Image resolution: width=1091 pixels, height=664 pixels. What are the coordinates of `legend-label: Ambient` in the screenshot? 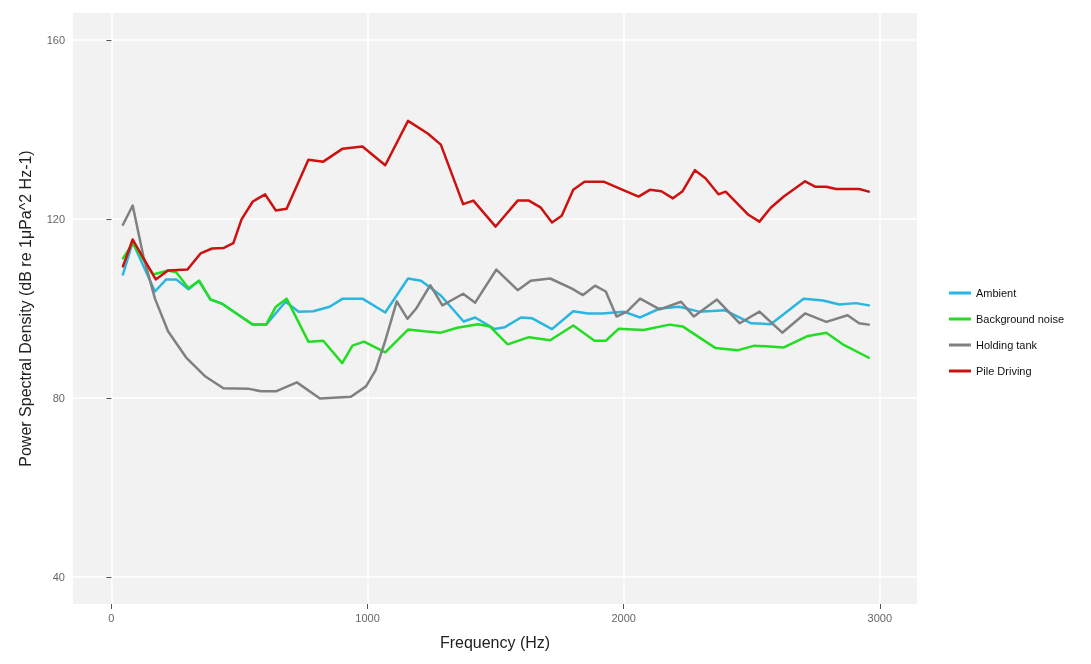 It's located at (996, 293).